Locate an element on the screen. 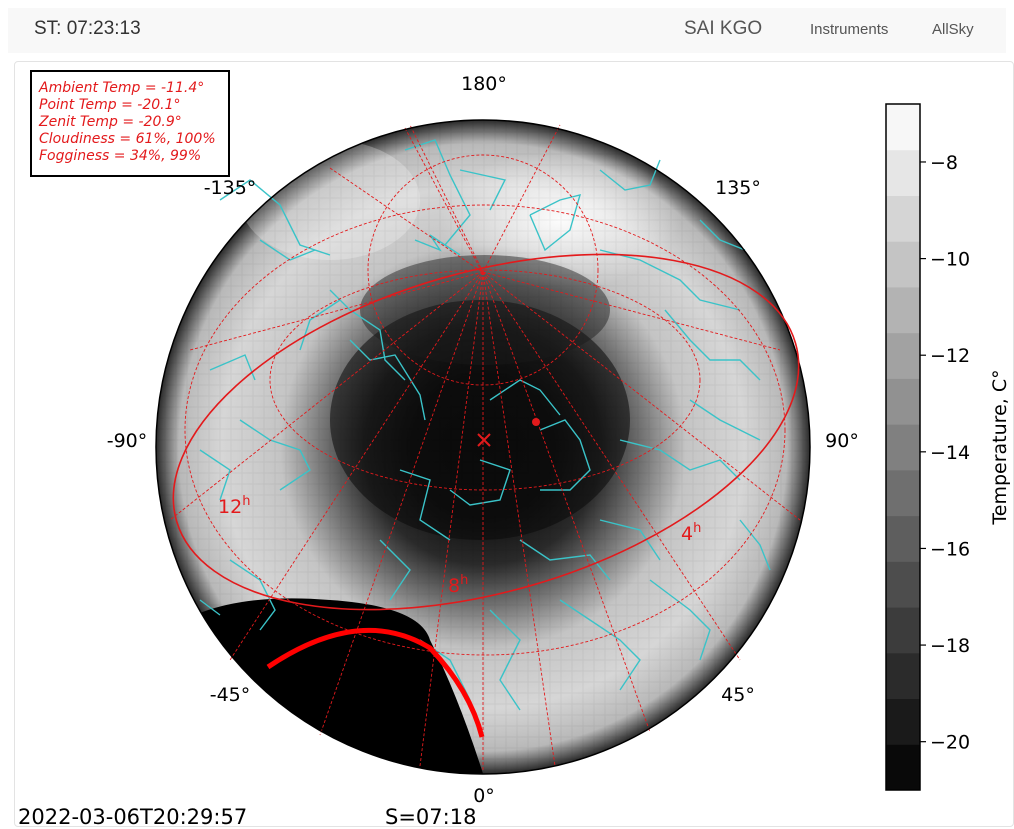 The image size is (1014, 829). colorbar-tick-label: −18 is located at coordinates (950, 646).